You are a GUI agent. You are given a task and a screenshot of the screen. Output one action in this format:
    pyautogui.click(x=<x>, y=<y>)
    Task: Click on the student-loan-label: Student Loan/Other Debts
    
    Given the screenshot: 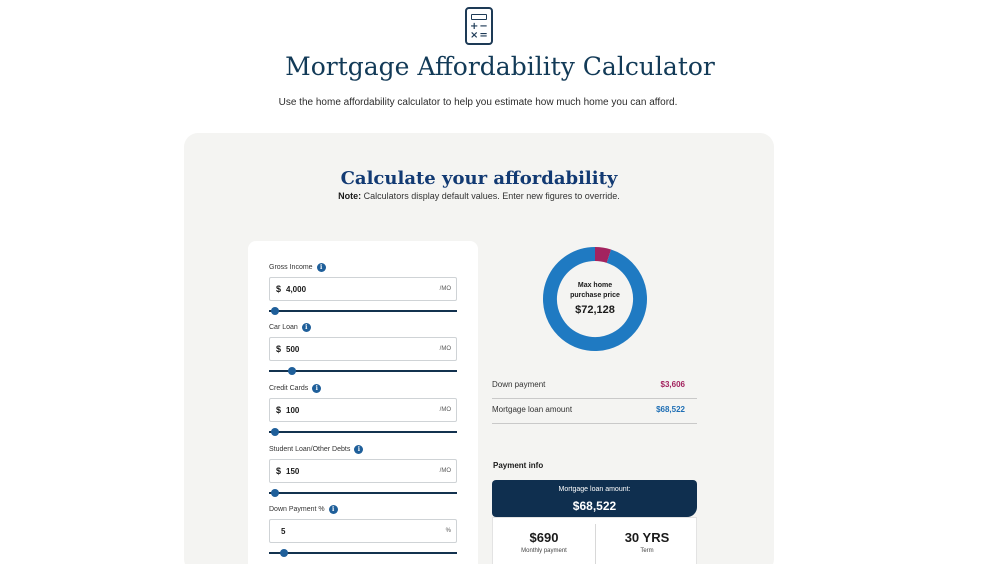 What is the action you would take?
    pyautogui.click(x=310, y=449)
    